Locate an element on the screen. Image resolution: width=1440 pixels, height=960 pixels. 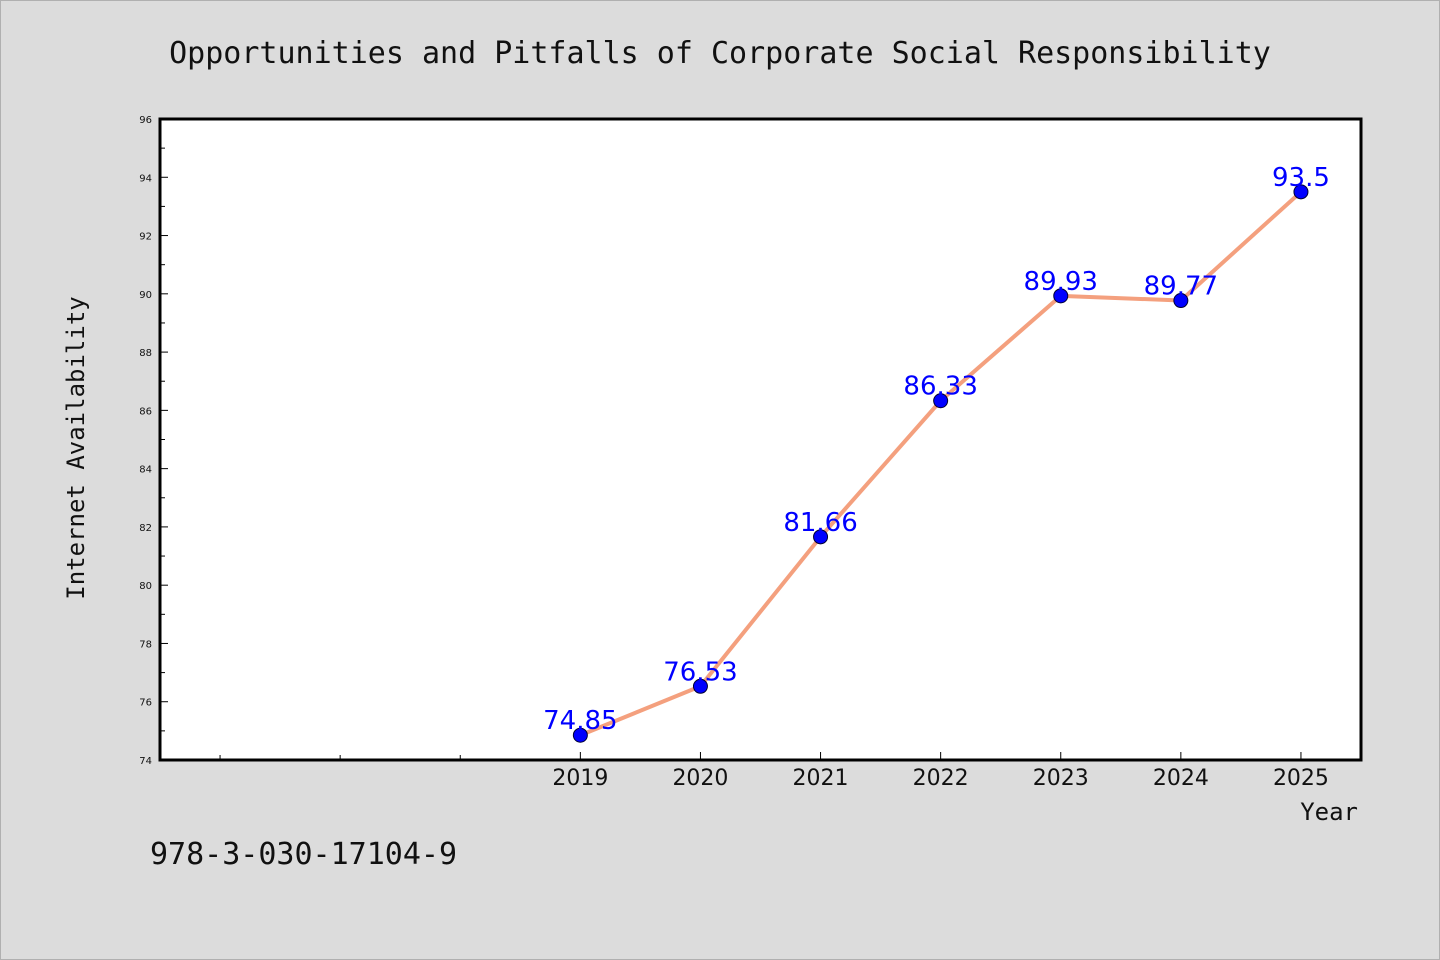
y-tick-label: 96 is located at coordinates (145, 120).